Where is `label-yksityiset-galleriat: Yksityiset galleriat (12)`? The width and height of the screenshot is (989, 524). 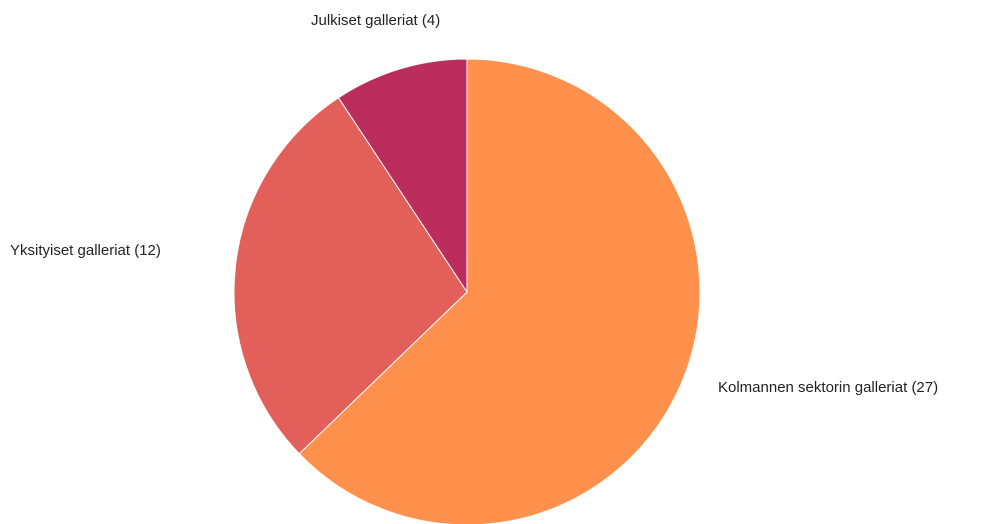 label-yksityiset-galleriat: Yksityiset galleriat (12) is located at coordinates (85, 250).